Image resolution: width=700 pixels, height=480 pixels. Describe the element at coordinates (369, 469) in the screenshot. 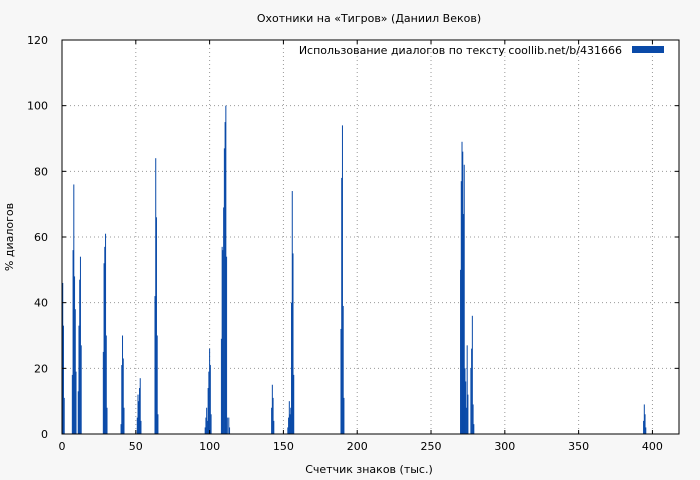

I see `x-axis-label: Счетчик знаков (тыс.)` at that location.